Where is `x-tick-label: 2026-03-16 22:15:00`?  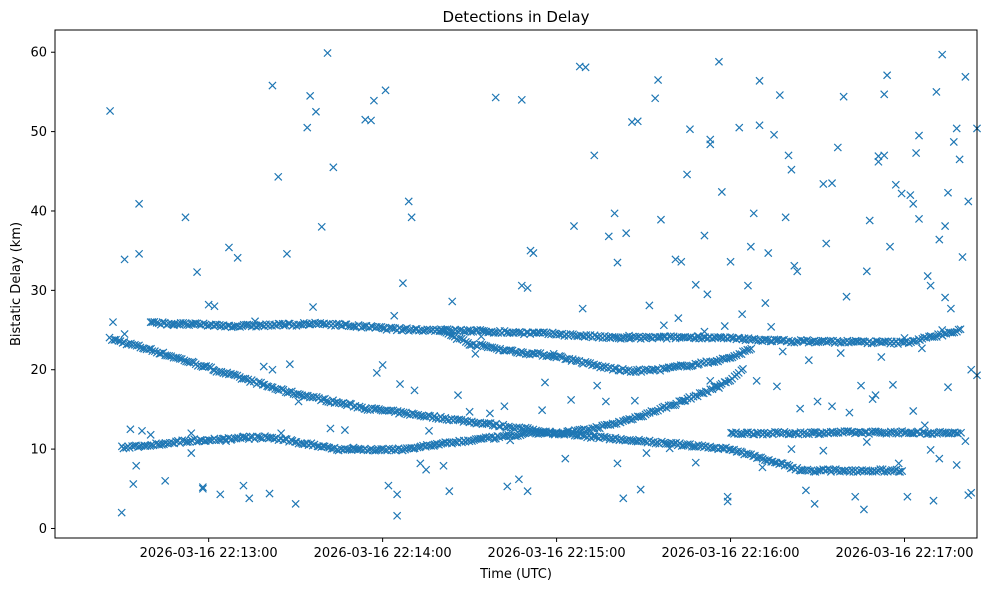
x-tick-label: 2026-03-16 22:15:00 is located at coordinates (557, 553).